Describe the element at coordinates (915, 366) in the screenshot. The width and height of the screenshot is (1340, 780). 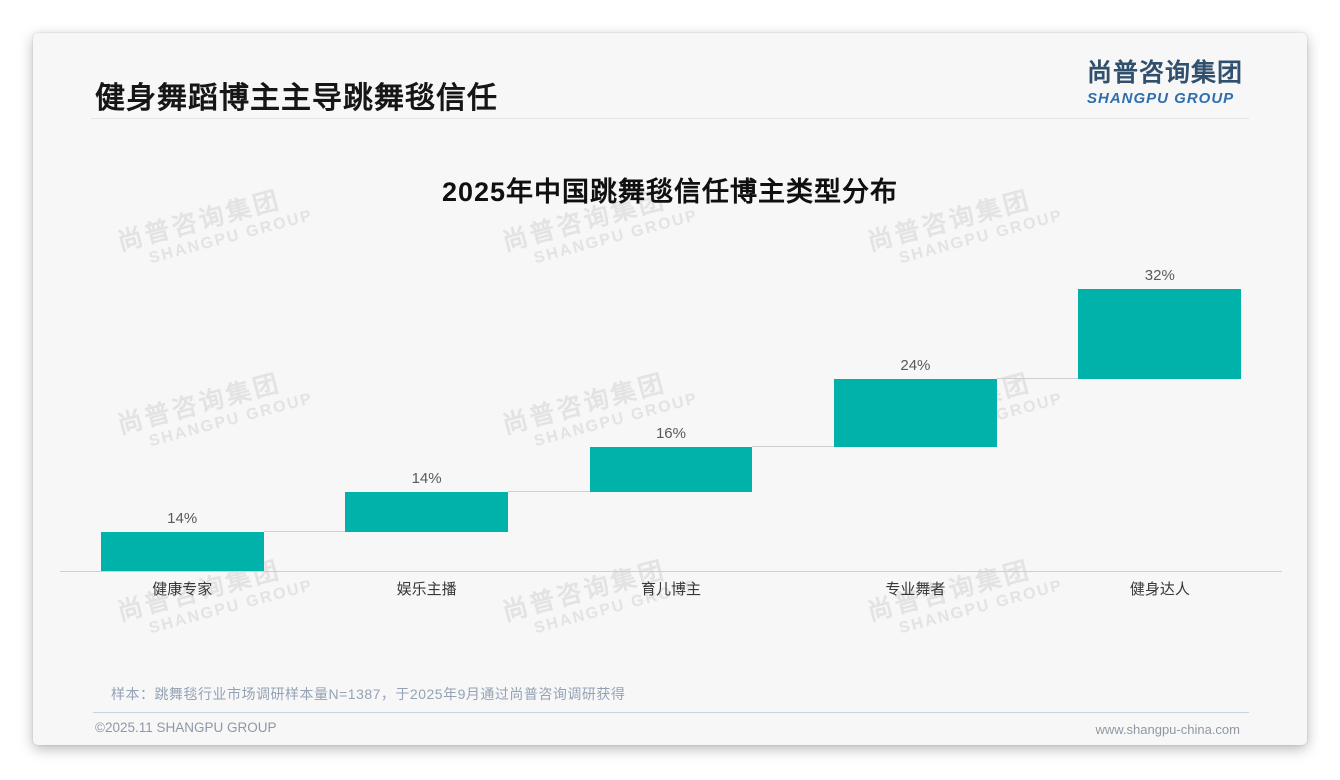
I see `bar-value-label: 24%` at that location.